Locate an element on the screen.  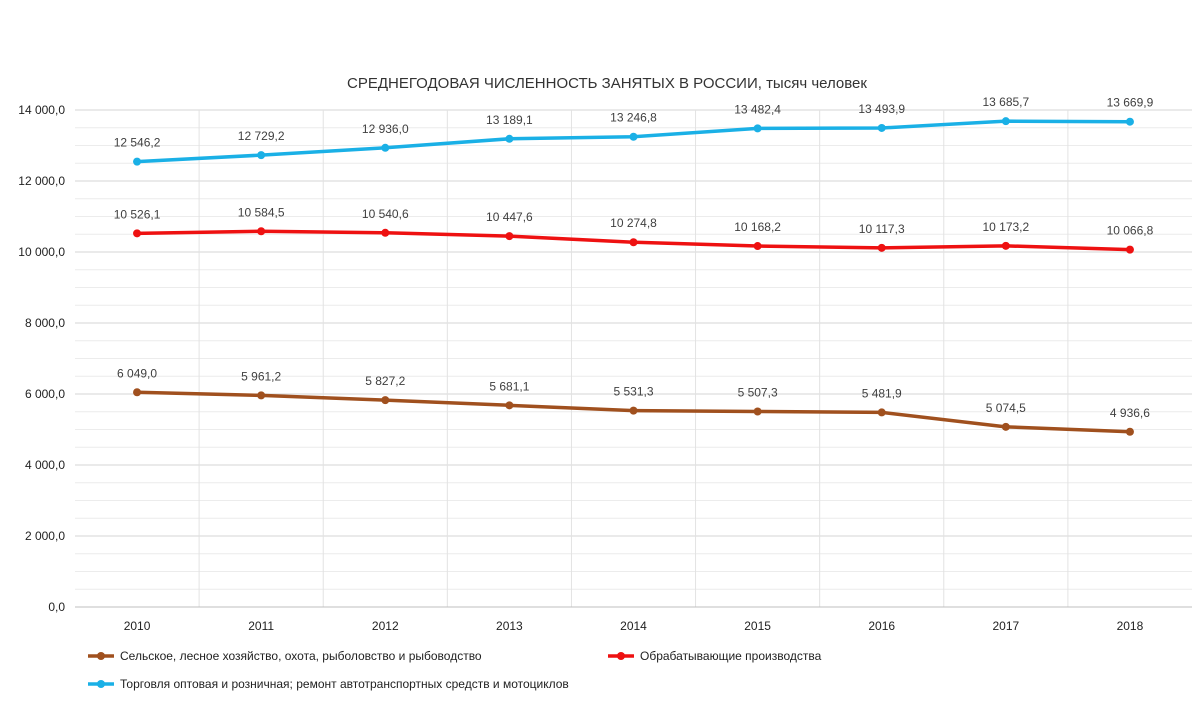
x-tick-label: 2014 is located at coordinates (633, 626).